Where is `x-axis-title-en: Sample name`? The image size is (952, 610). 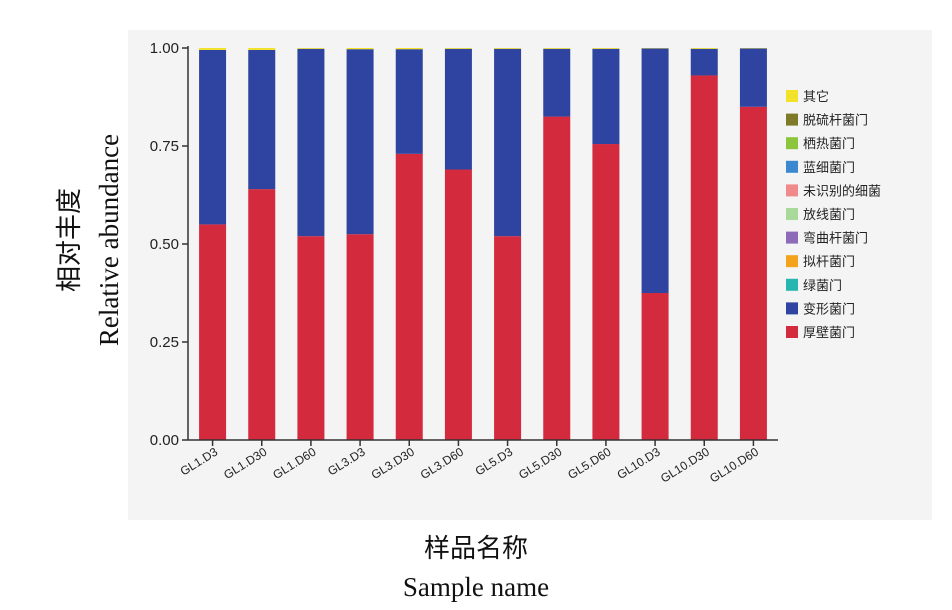
x-axis-title-en: Sample name is located at coordinates (476, 587).